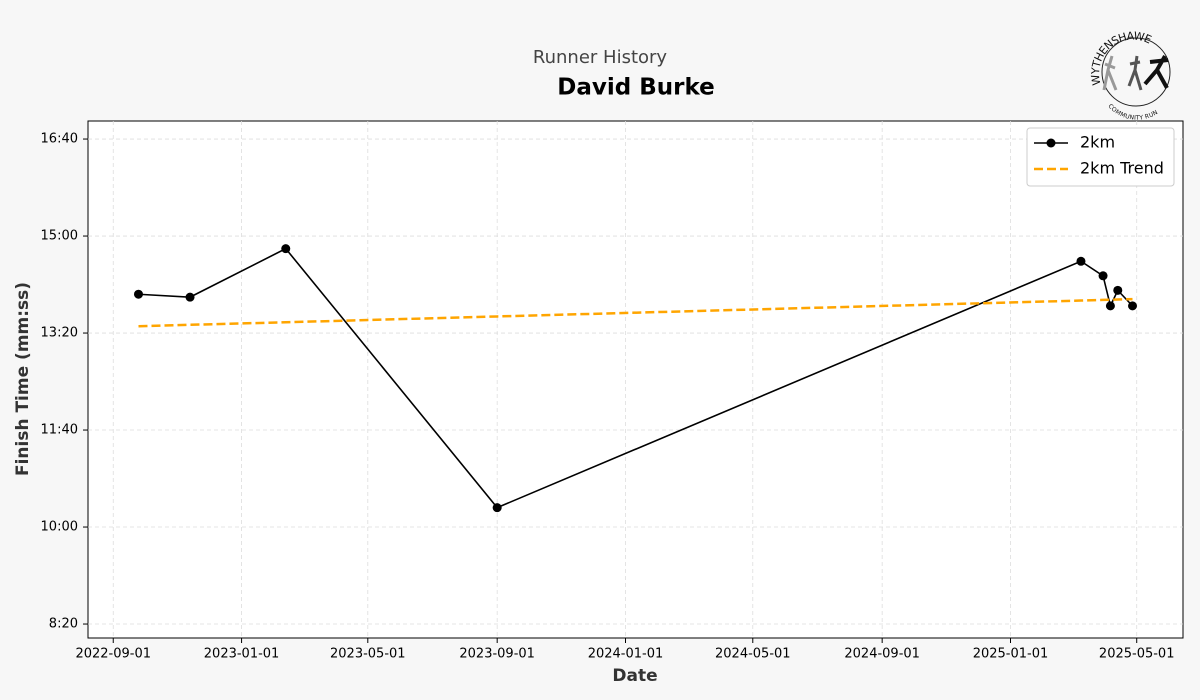  What do you see at coordinates (23, 379) in the screenshot?
I see `y-axis-label: Finish Time (mm:ss)` at bounding box center [23, 379].